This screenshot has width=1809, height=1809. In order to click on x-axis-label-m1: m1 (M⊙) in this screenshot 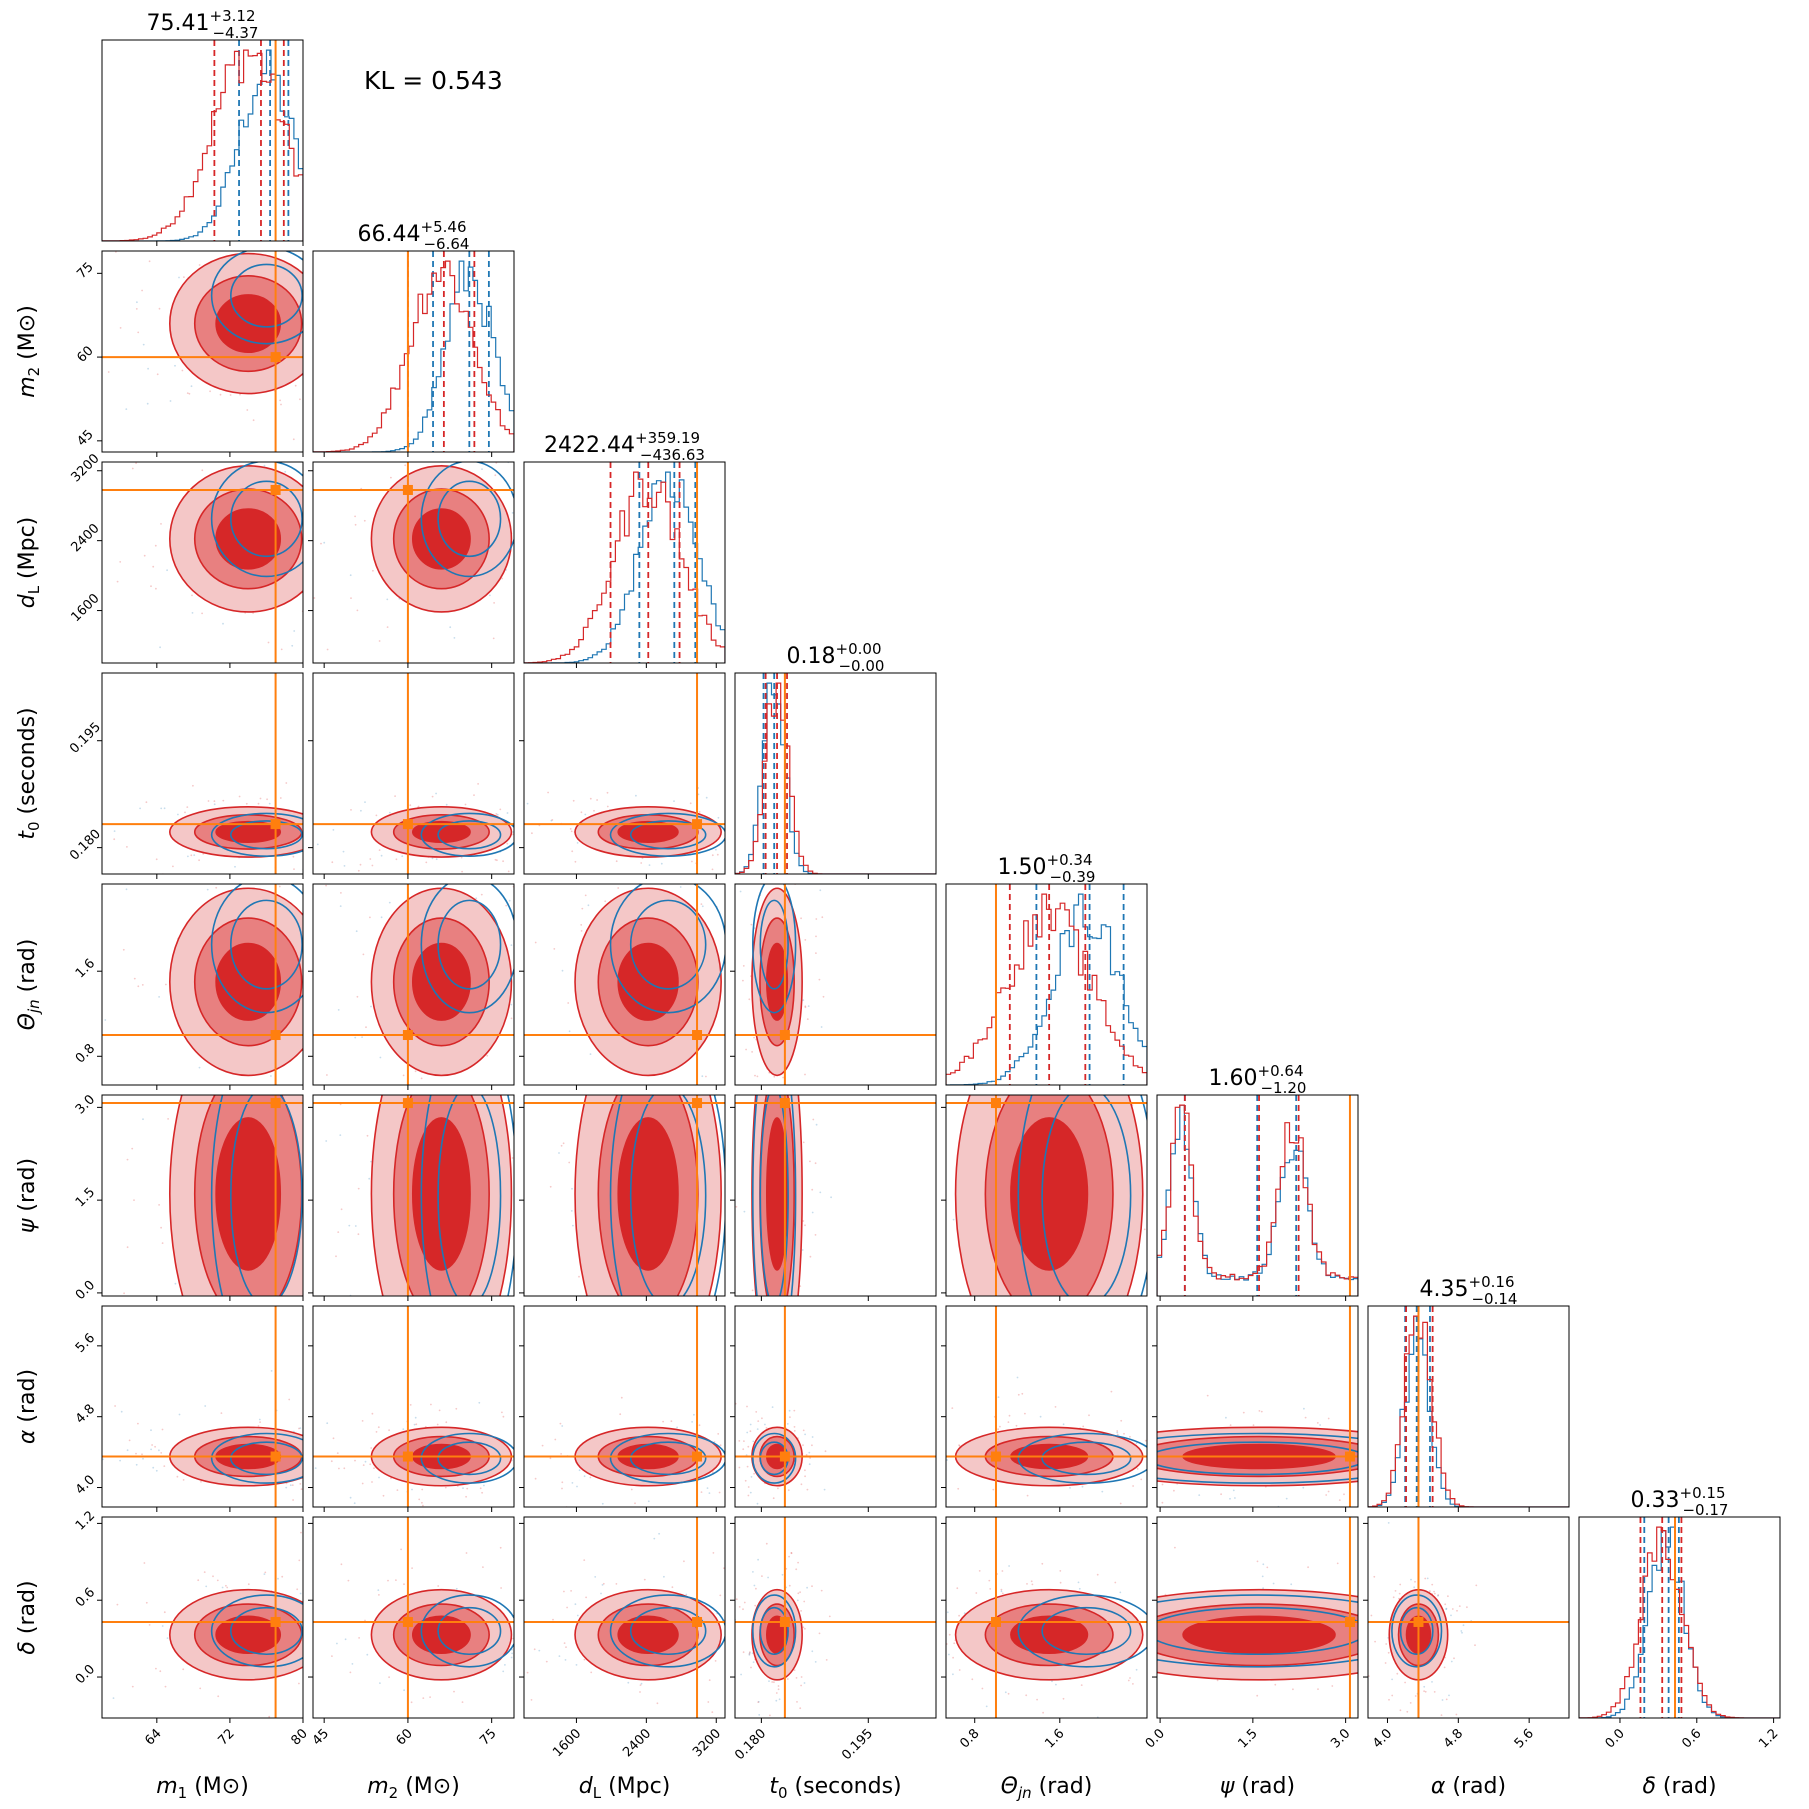, I will do `click(202, 1788)`.